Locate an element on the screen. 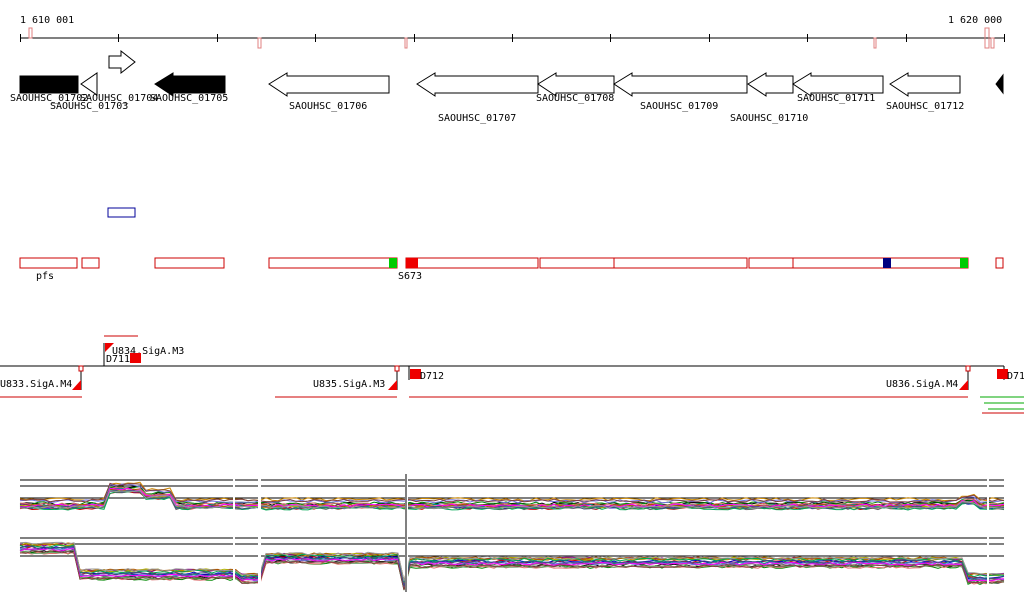 The image size is (1024, 611). navy-mark is located at coordinates (887, 263).